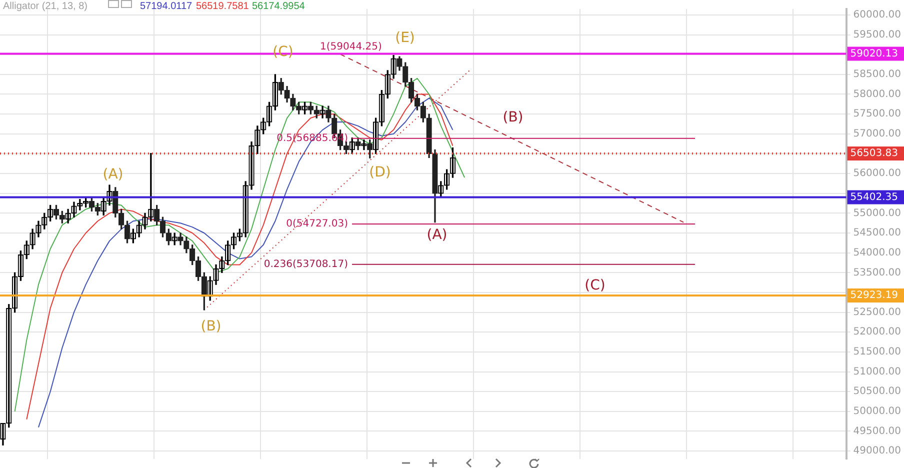 The height and width of the screenshot is (468, 904). What do you see at coordinates (405, 38) in the screenshot?
I see `annotation: (E)` at bounding box center [405, 38].